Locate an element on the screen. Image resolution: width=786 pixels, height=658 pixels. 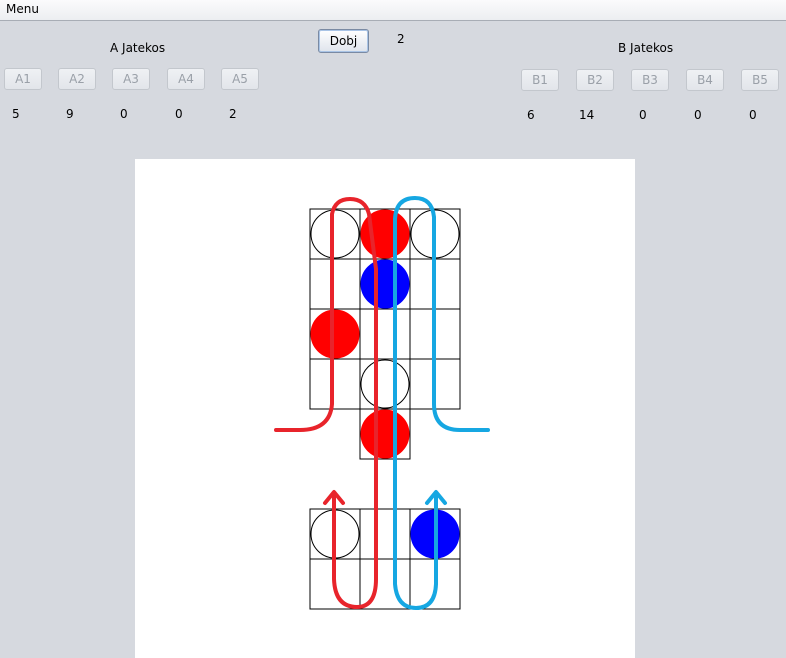
player-b-title: B Jatekos is located at coordinates (646, 48).